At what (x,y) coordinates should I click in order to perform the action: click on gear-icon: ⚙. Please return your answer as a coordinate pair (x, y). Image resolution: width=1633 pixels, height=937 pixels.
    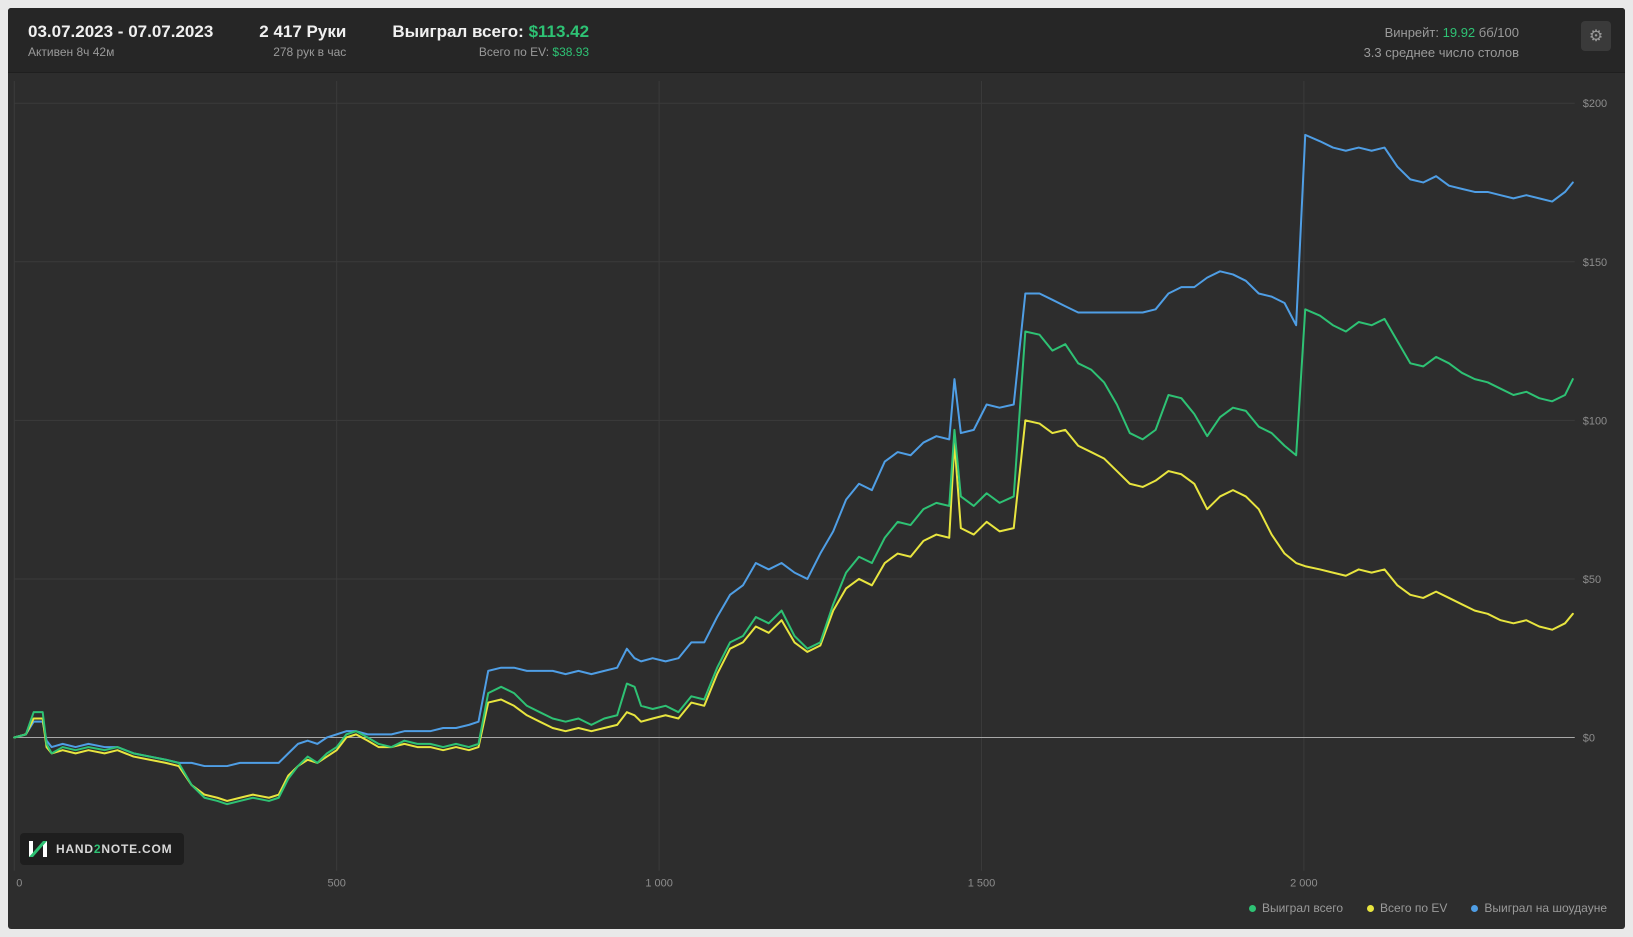
    Looking at the image, I should click on (1596, 36).